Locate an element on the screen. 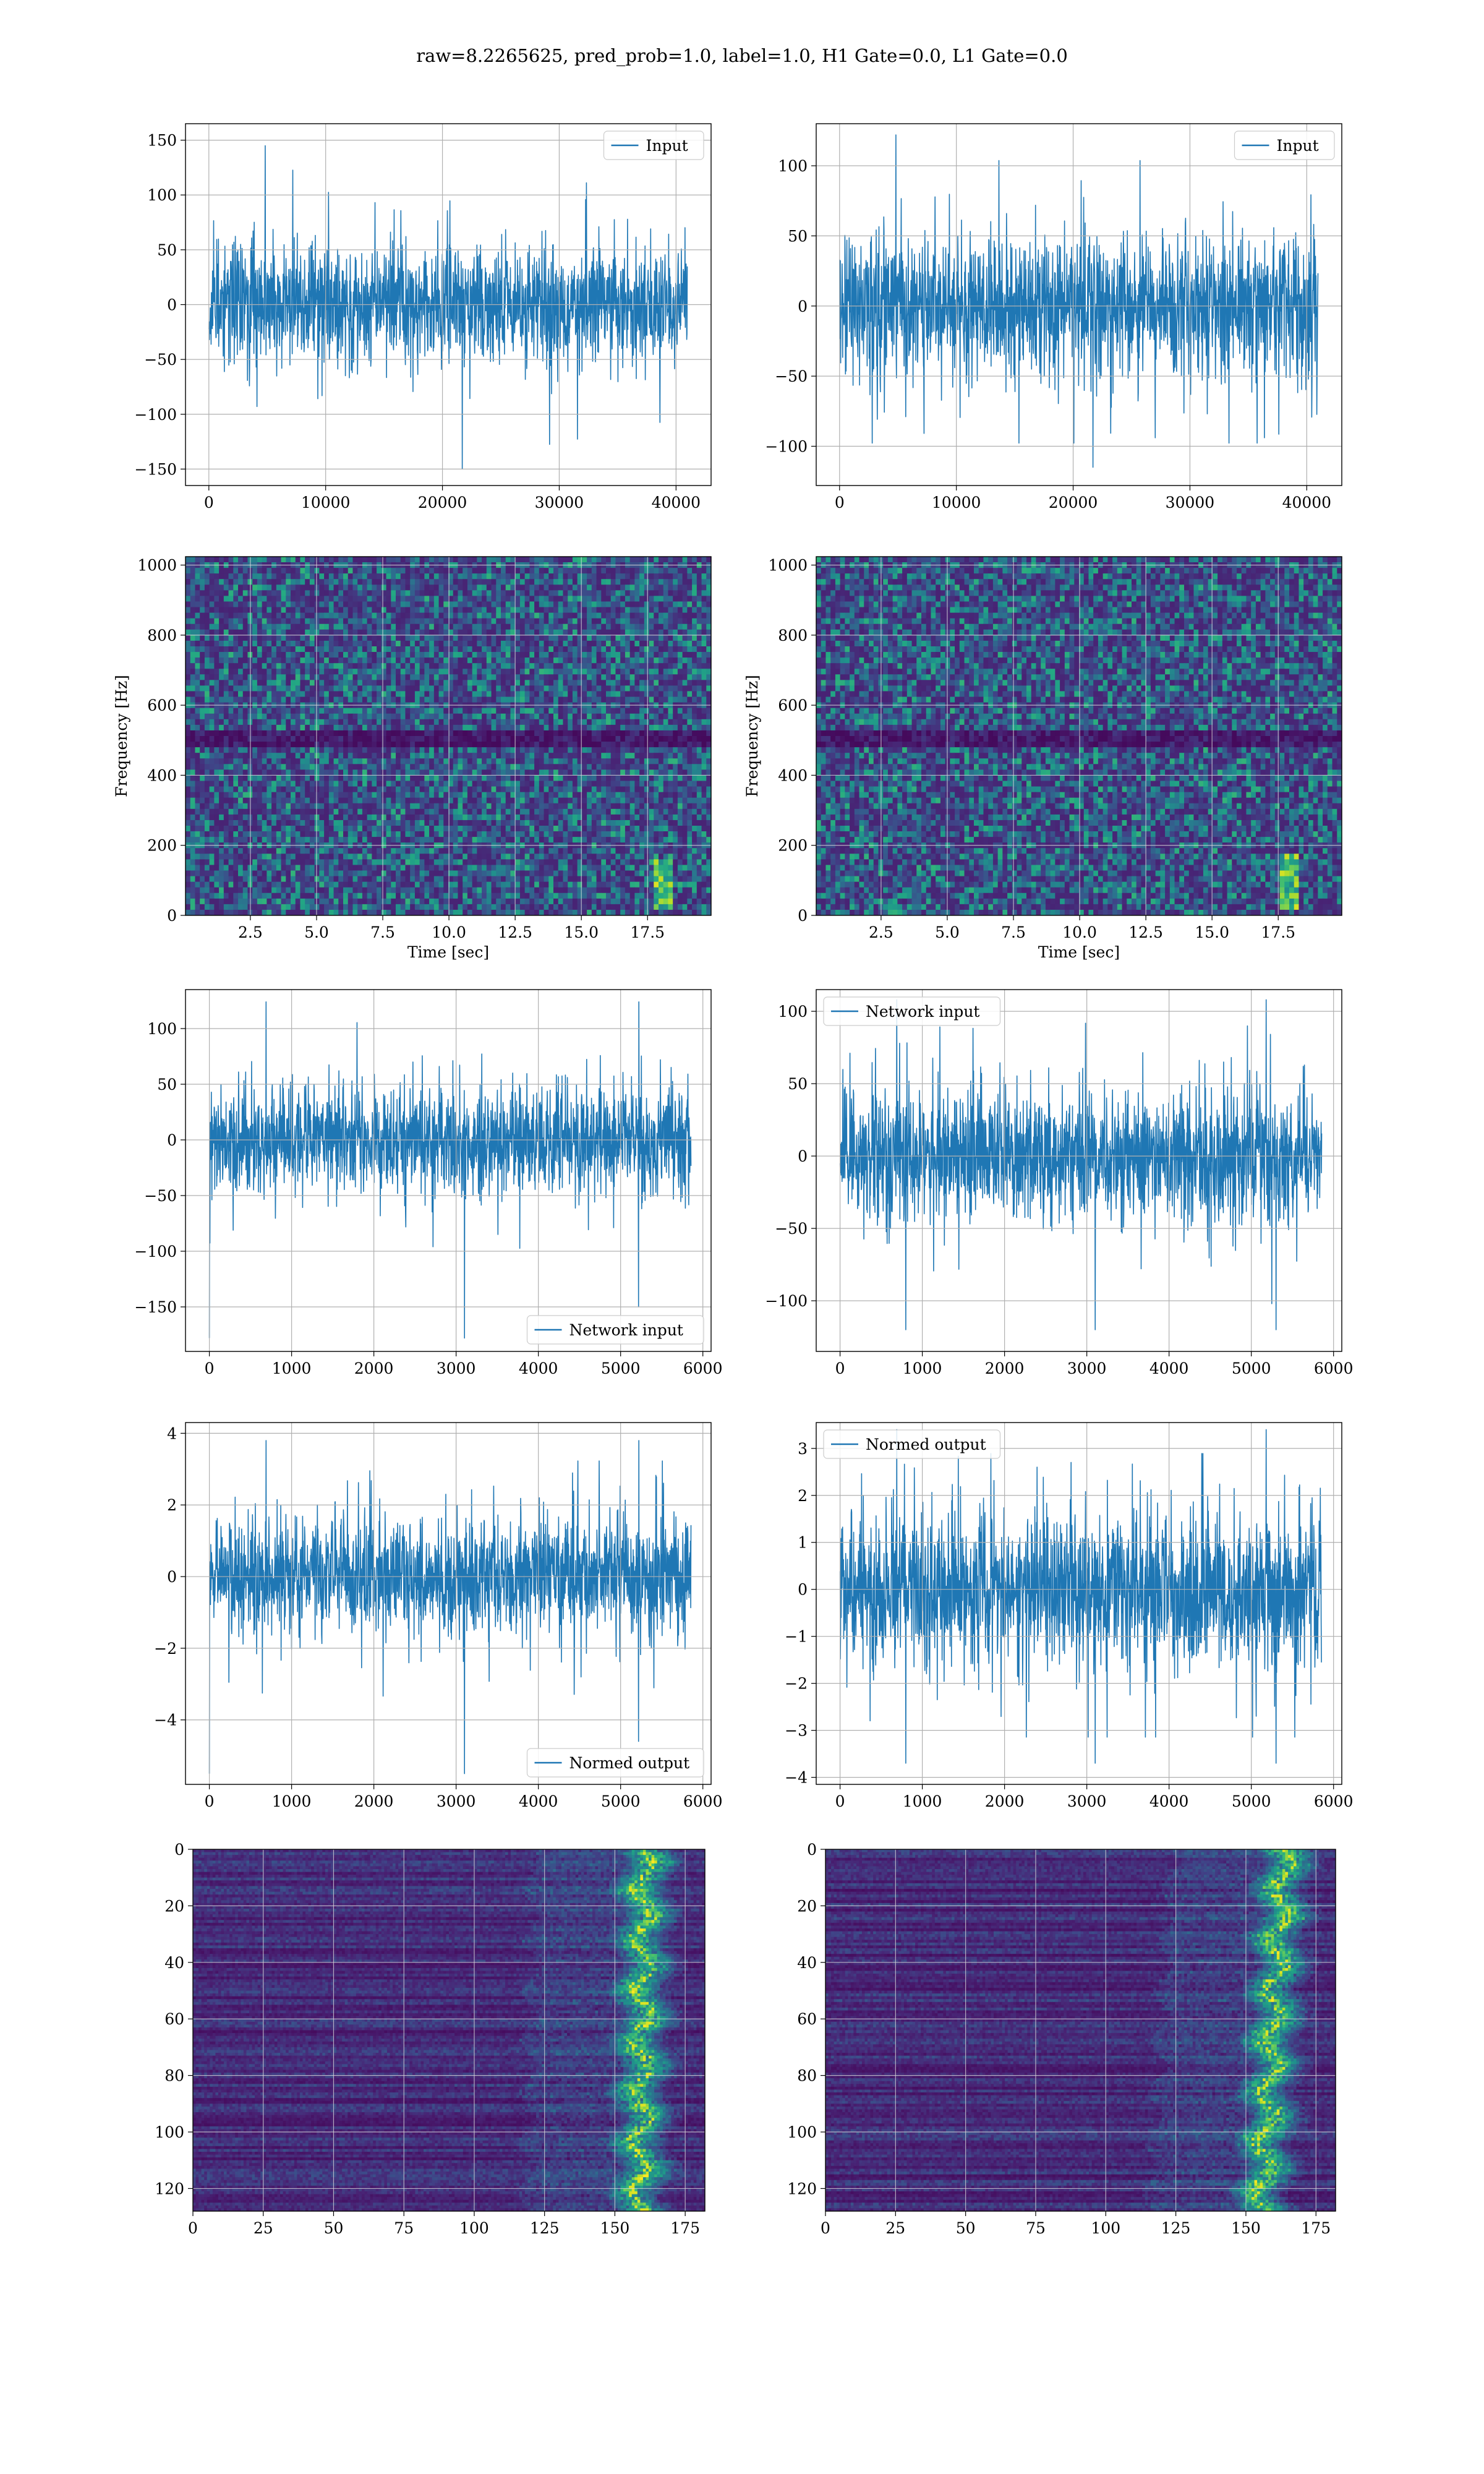  y-tick-label: 1 is located at coordinates (803, 1543).